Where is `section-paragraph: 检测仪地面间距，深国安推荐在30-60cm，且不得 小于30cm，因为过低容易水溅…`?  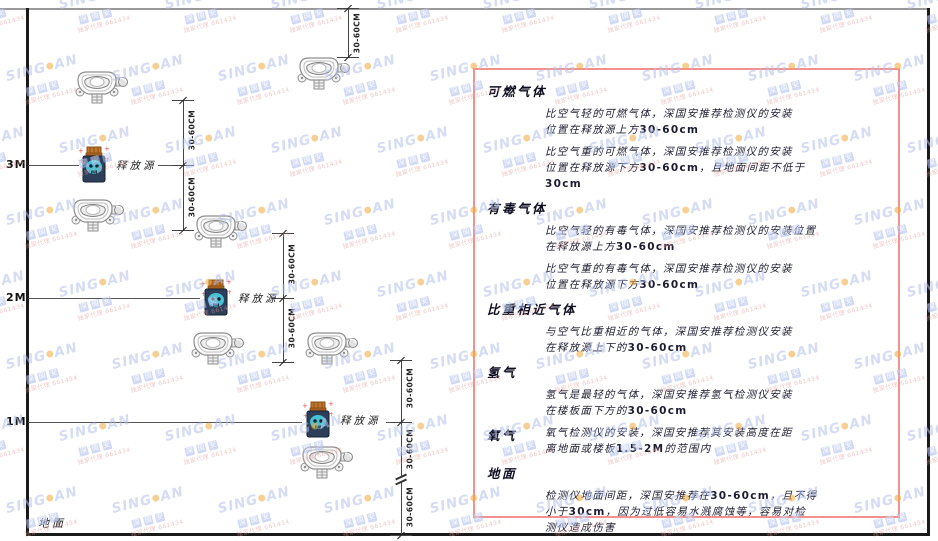 section-paragraph: 检测仪地面间距，深国安推荐在30-60cm，且不得 小于30cm，因为过低容易水溅… is located at coordinates (681, 512).